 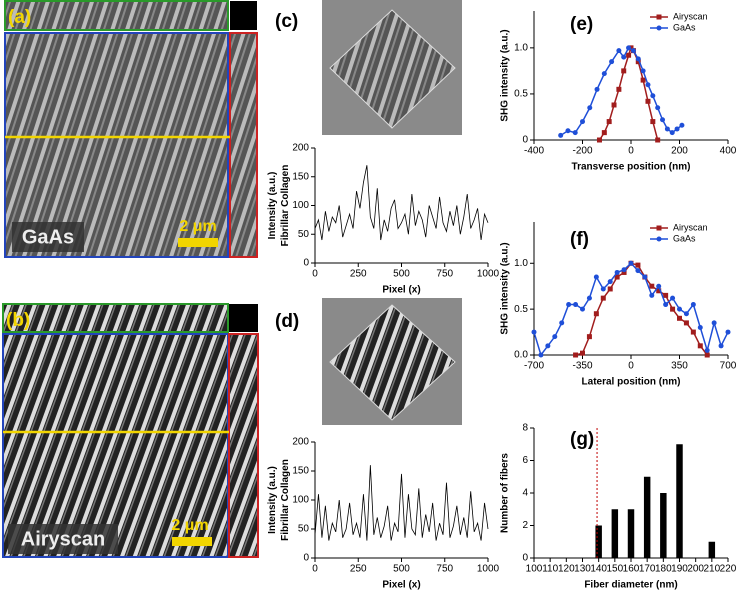 I want to click on y-axis-label: SHG intensity (a.u.), so click(x=505, y=288).